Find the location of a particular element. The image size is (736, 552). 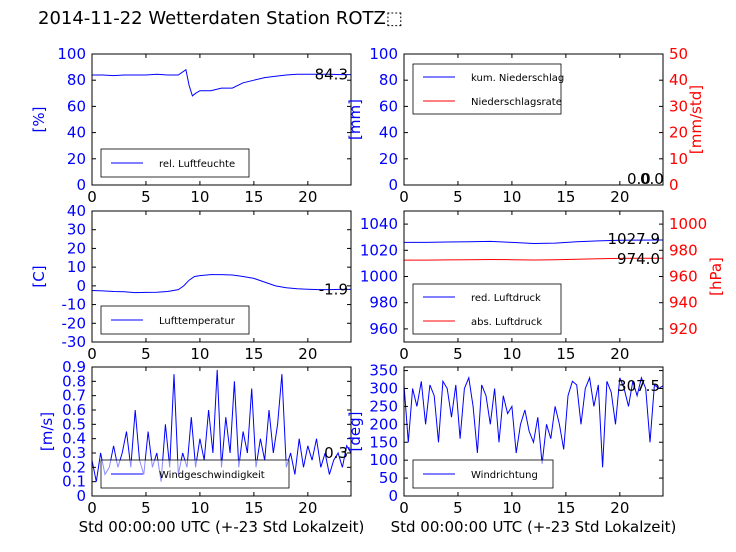

y-tick-label: 1040 is located at coordinates (379, 224).